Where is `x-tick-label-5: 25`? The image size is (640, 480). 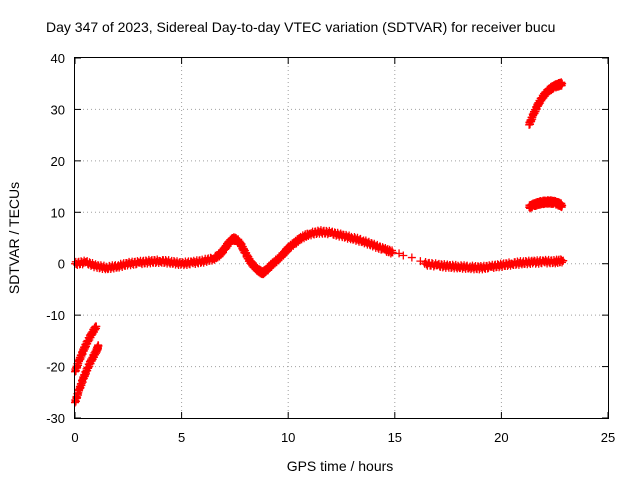 x-tick-label-5: 25 is located at coordinates (608, 437).